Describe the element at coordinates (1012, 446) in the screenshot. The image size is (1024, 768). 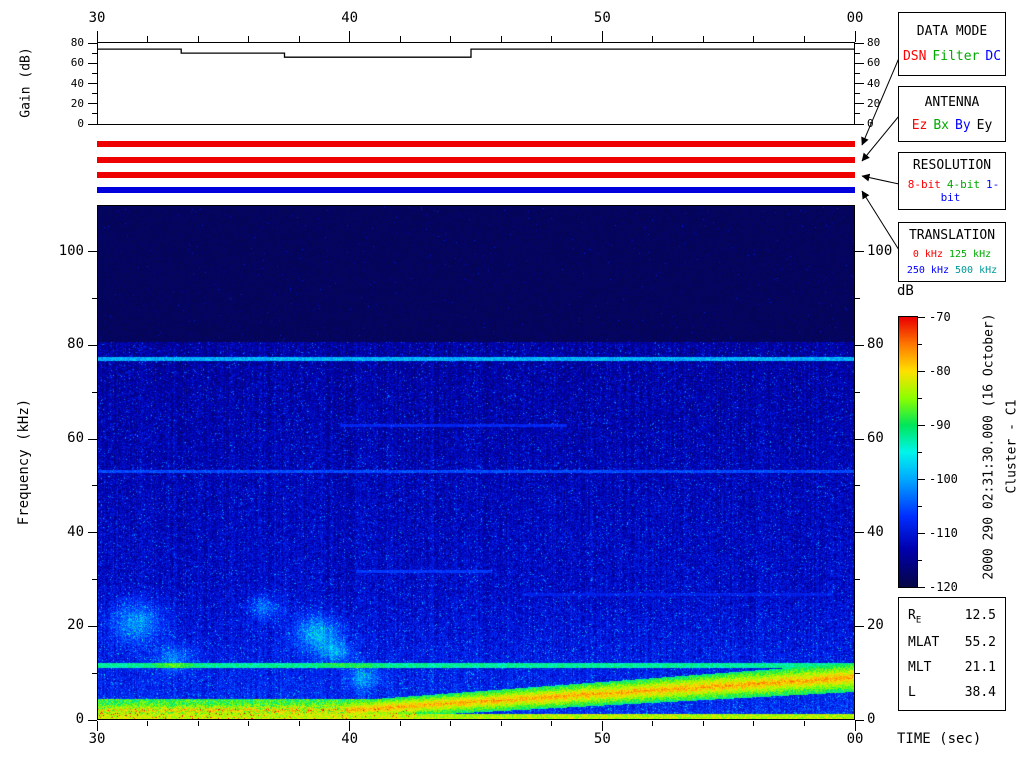
I see `spacecraft-label: Cluster - C1` at that location.